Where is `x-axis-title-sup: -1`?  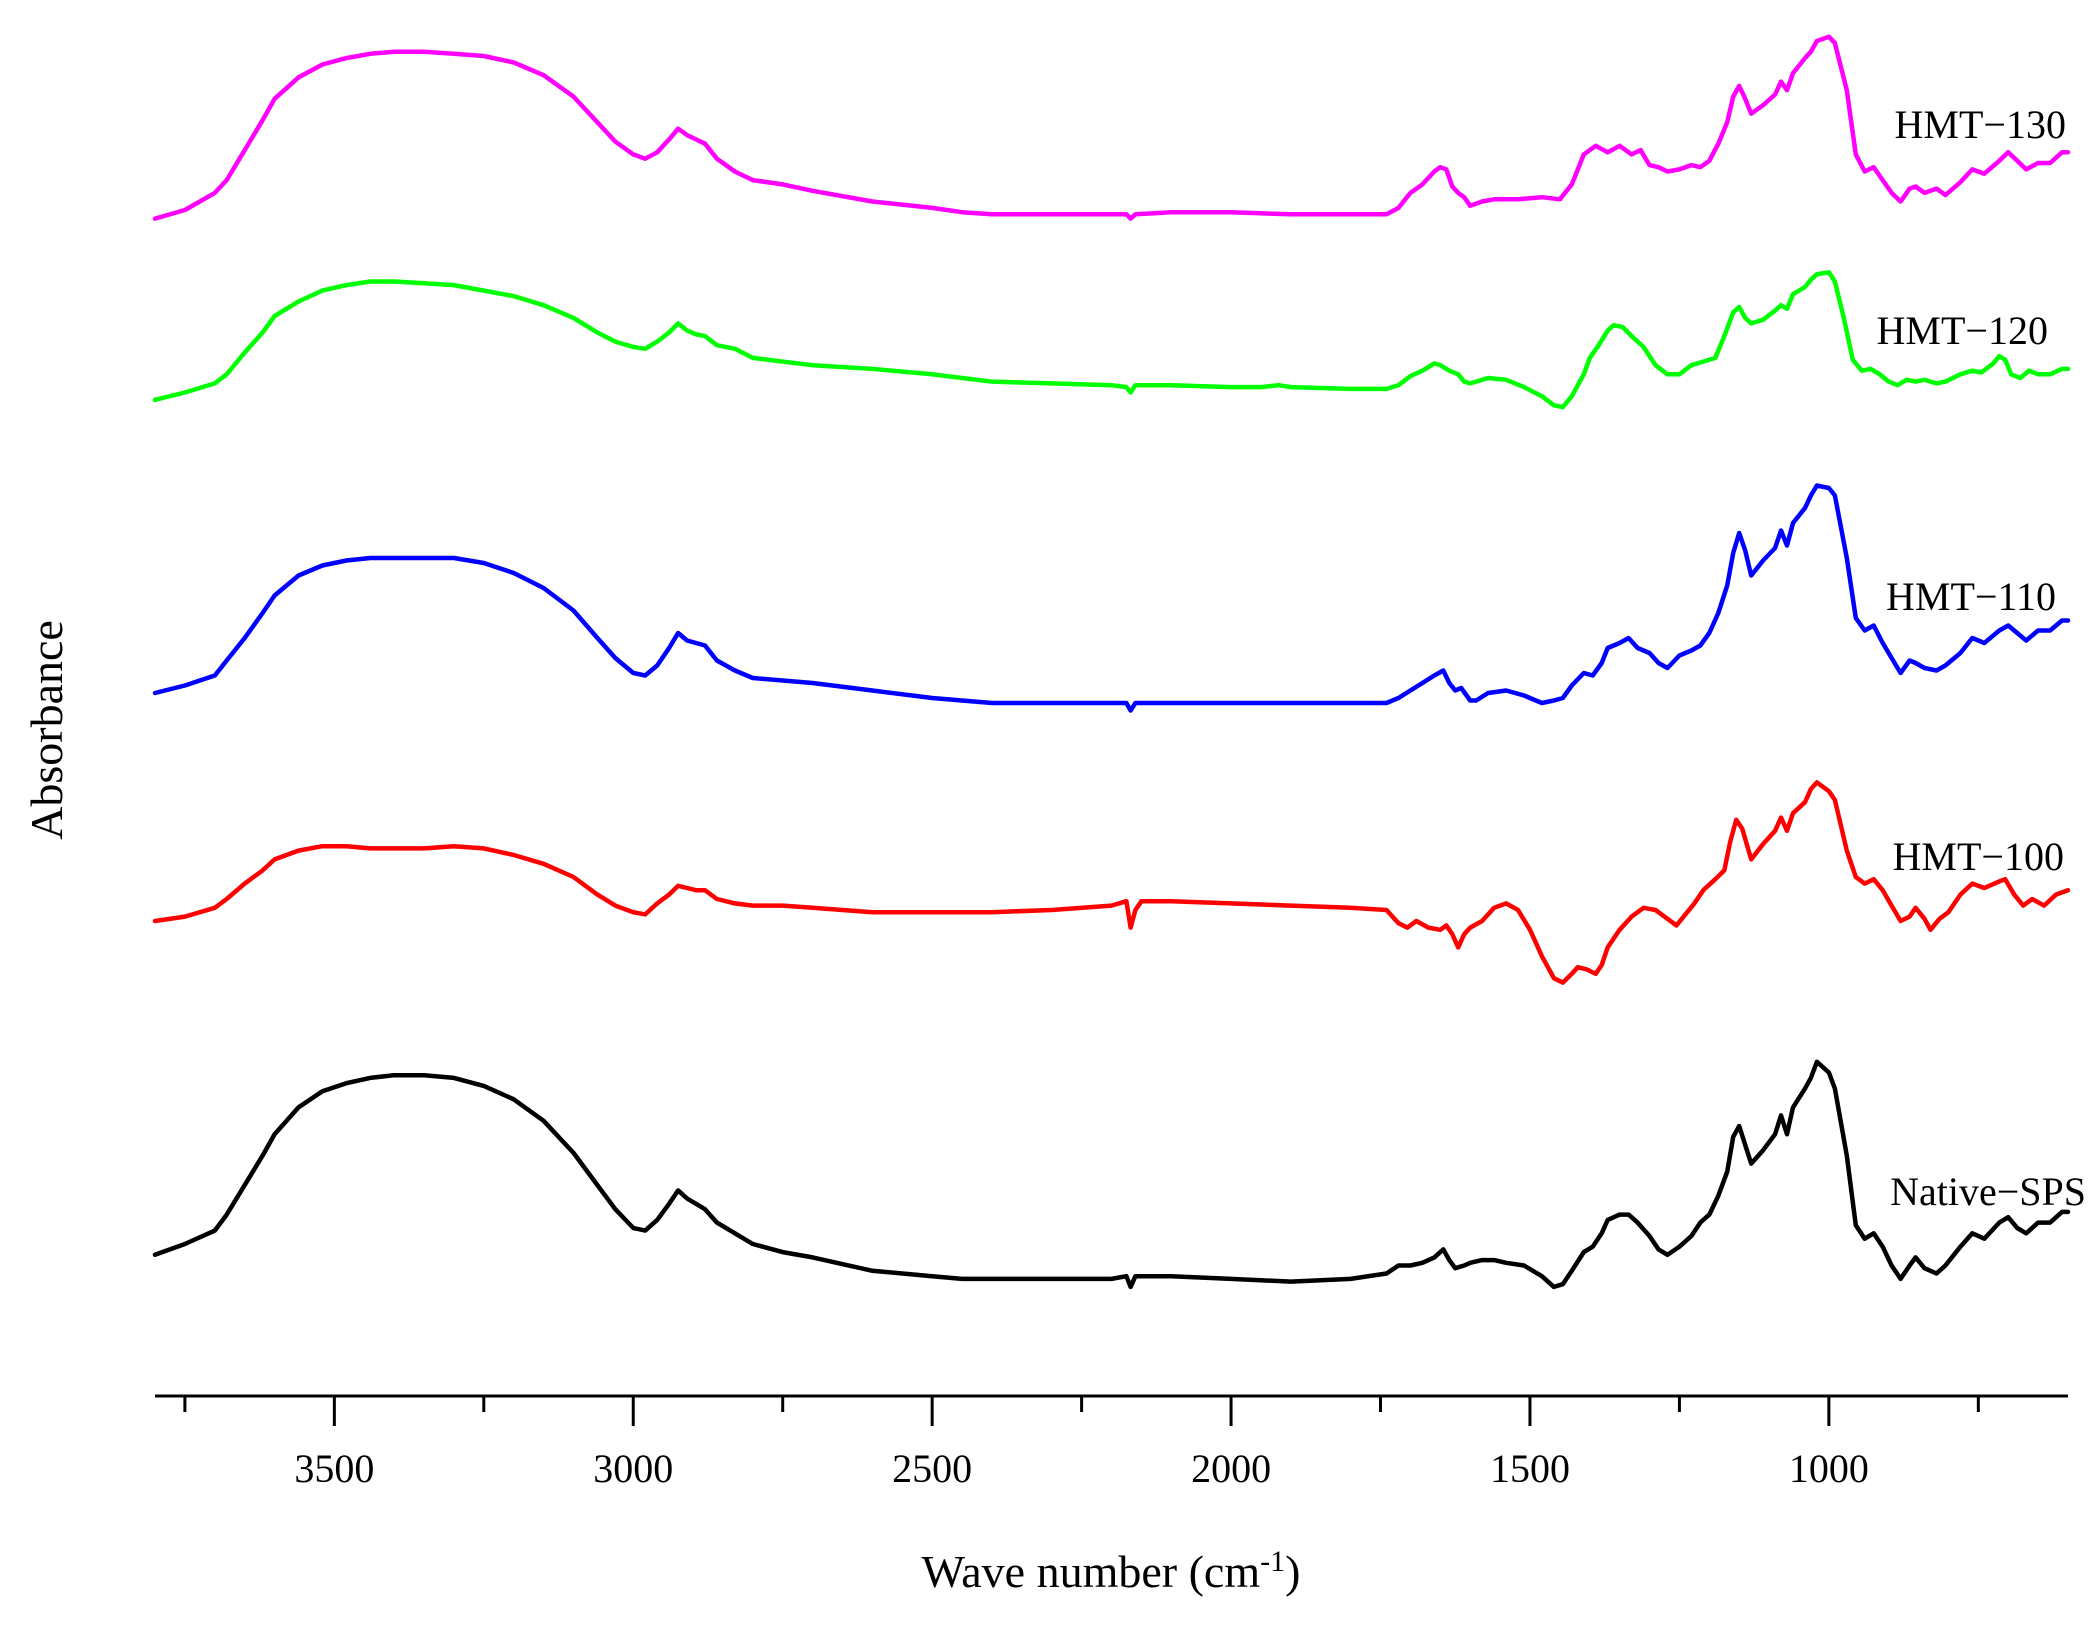
x-axis-title-sup: -1 is located at coordinates (1272, 1561).